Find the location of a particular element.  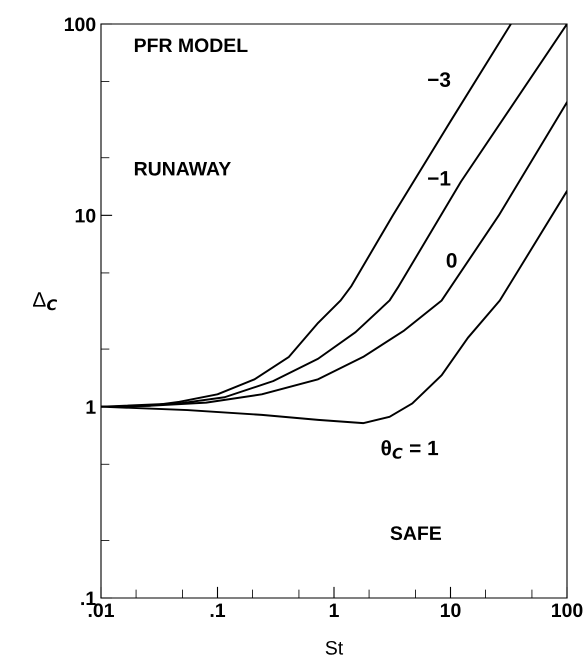

y-tick-label: 100 is located at coordinates (80, 24).